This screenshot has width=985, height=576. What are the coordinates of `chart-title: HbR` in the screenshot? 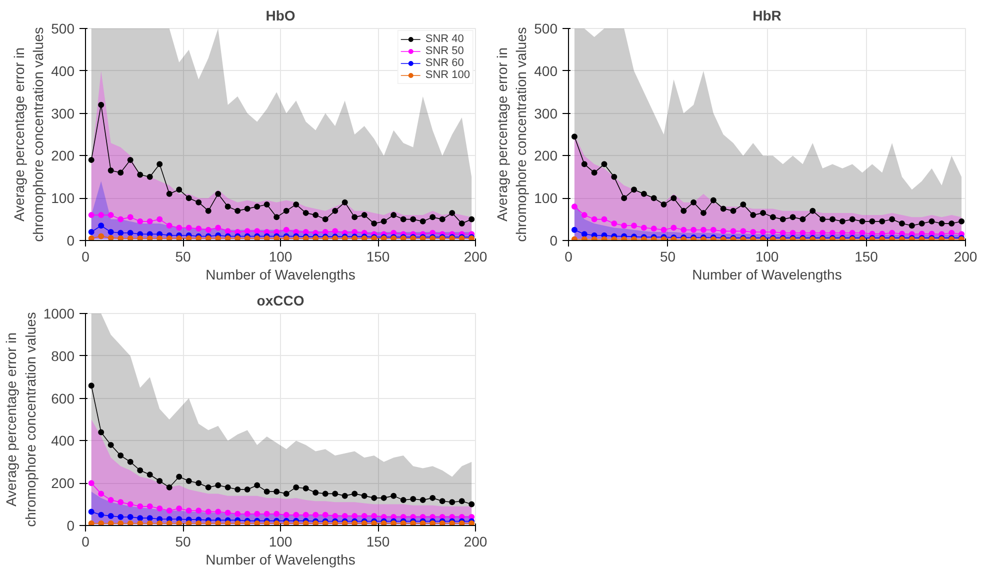 It's located at (767, 16).